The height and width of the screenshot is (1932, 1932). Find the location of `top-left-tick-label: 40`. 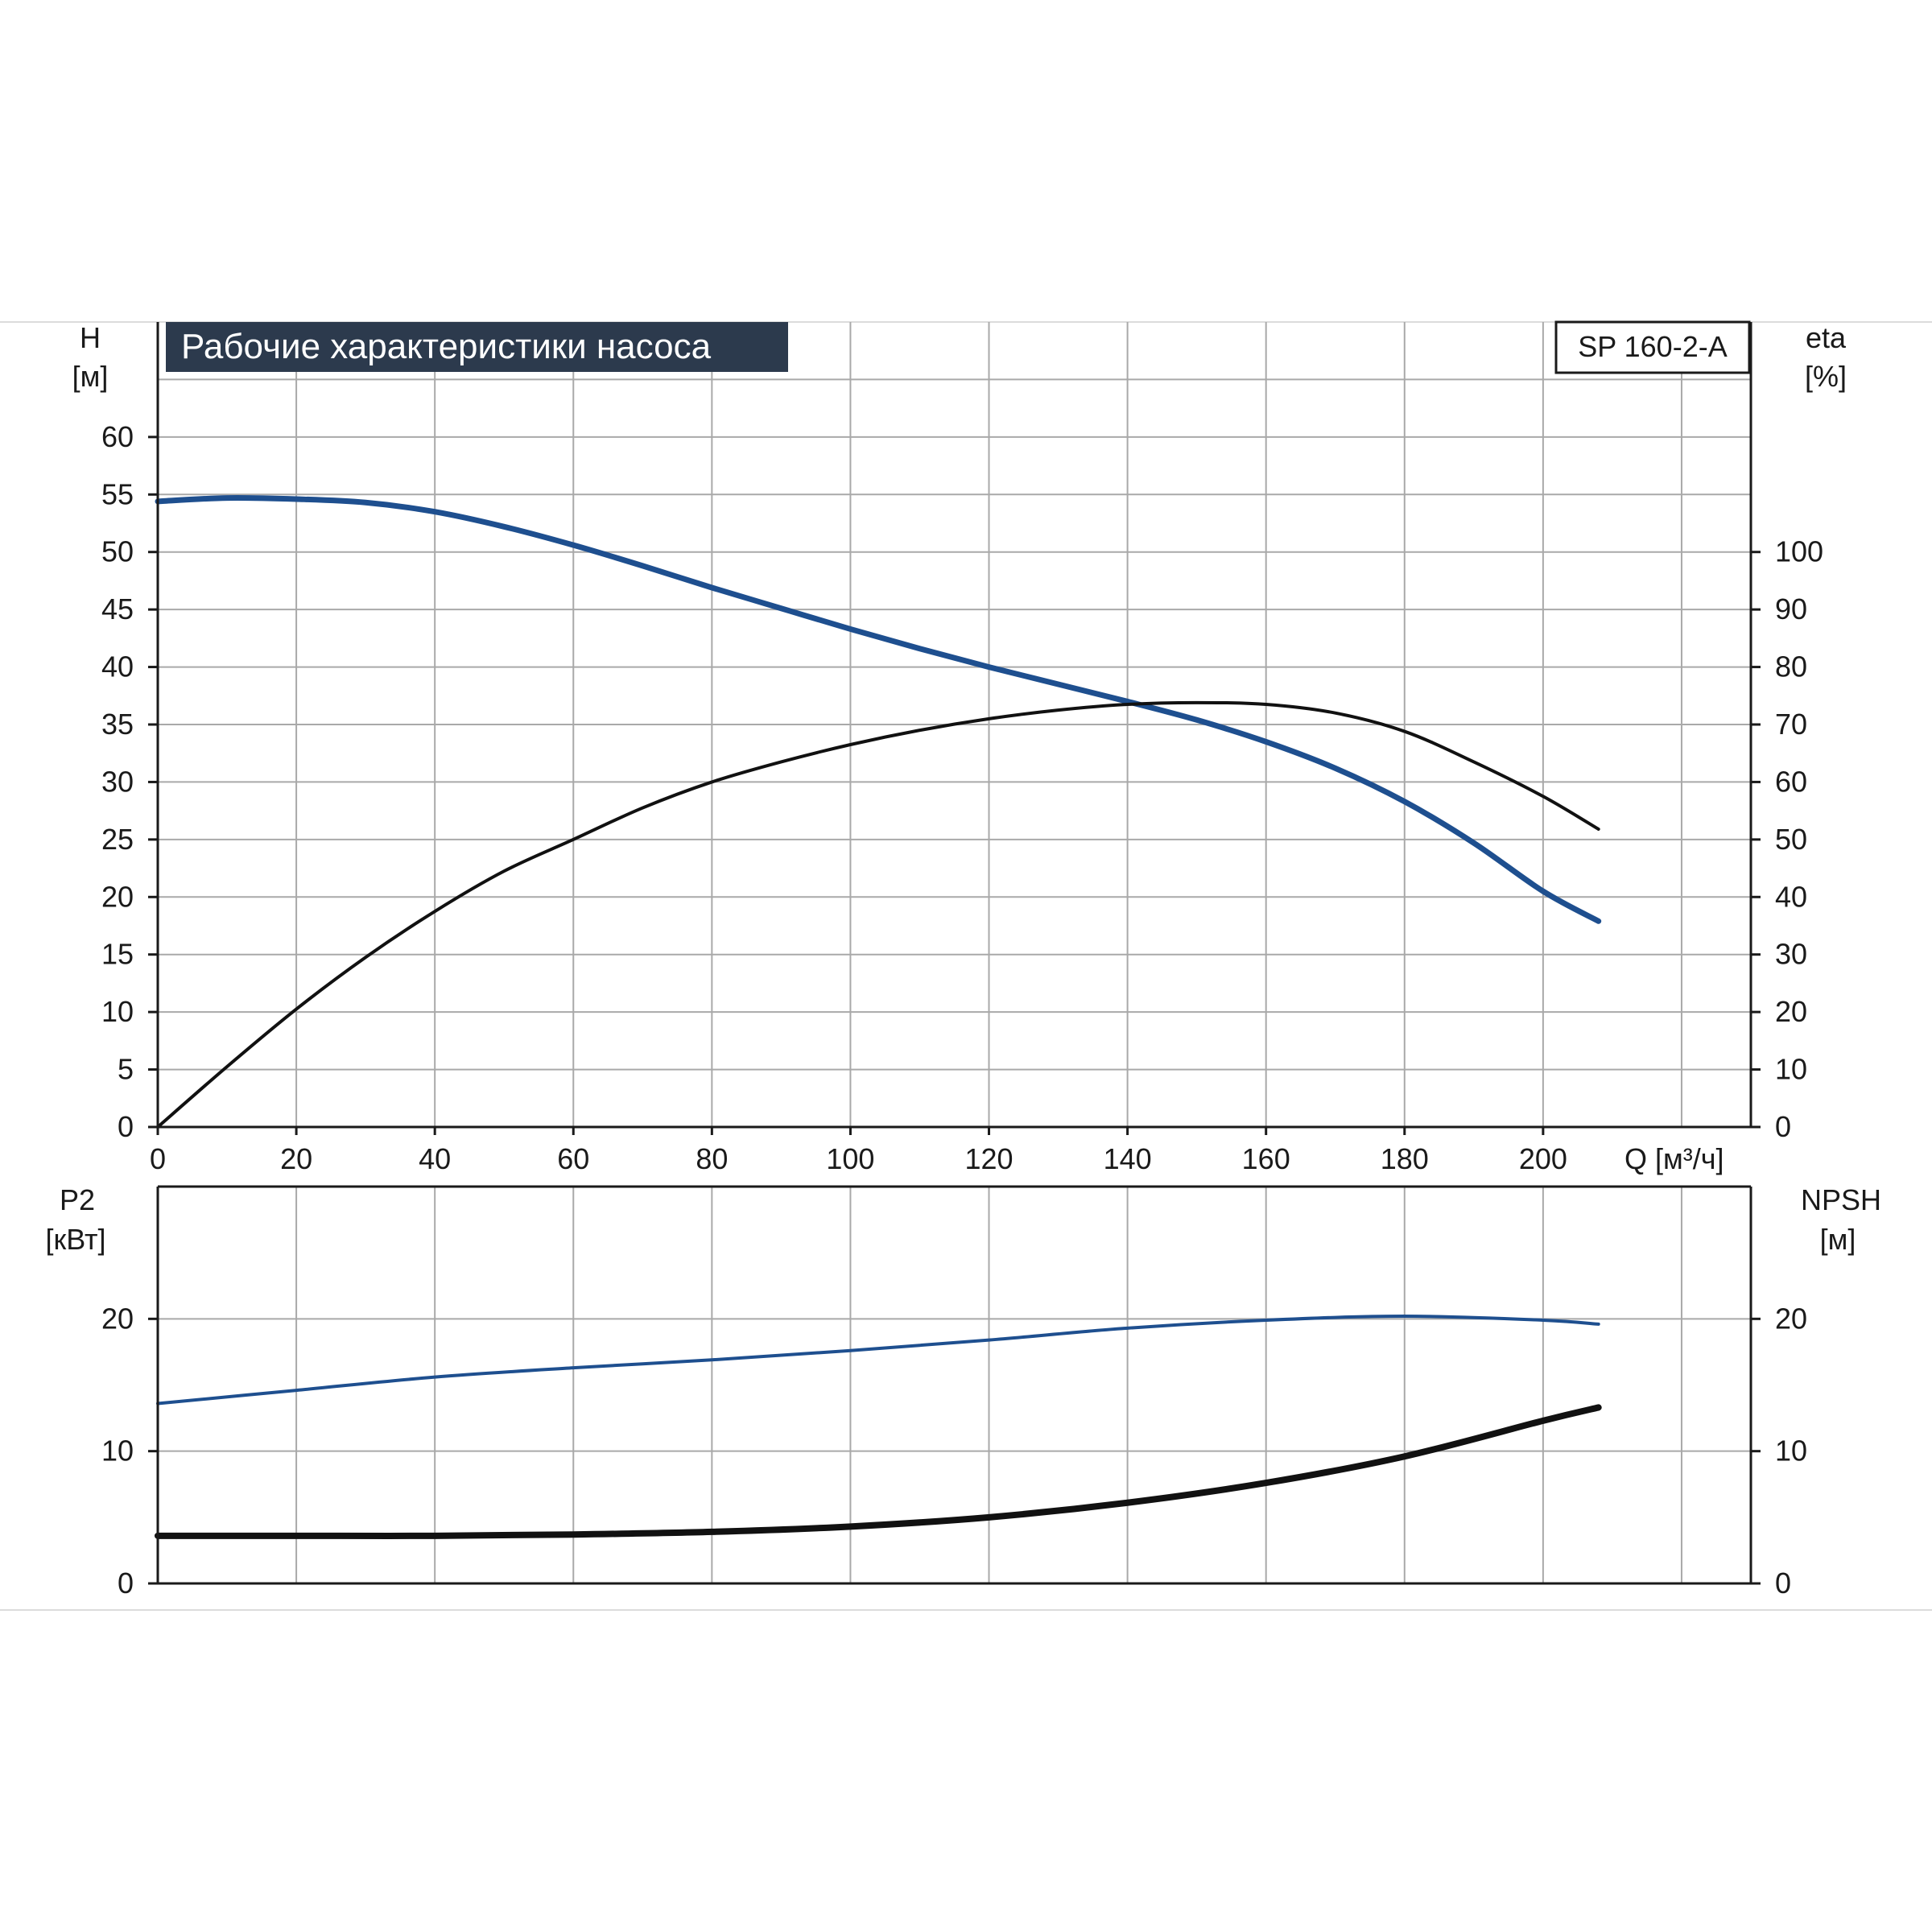

top-left-tick-label: 40 is located at coordinates (117, 666).